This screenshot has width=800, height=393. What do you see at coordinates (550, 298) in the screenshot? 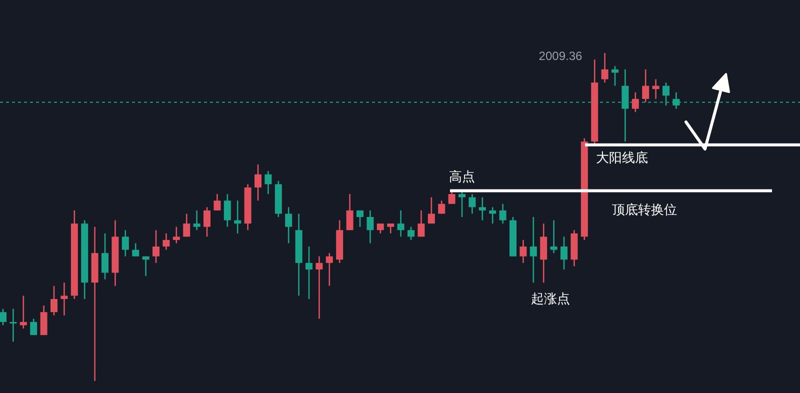
I see `annotation: 起涨点` at bounding box center [550, 298].